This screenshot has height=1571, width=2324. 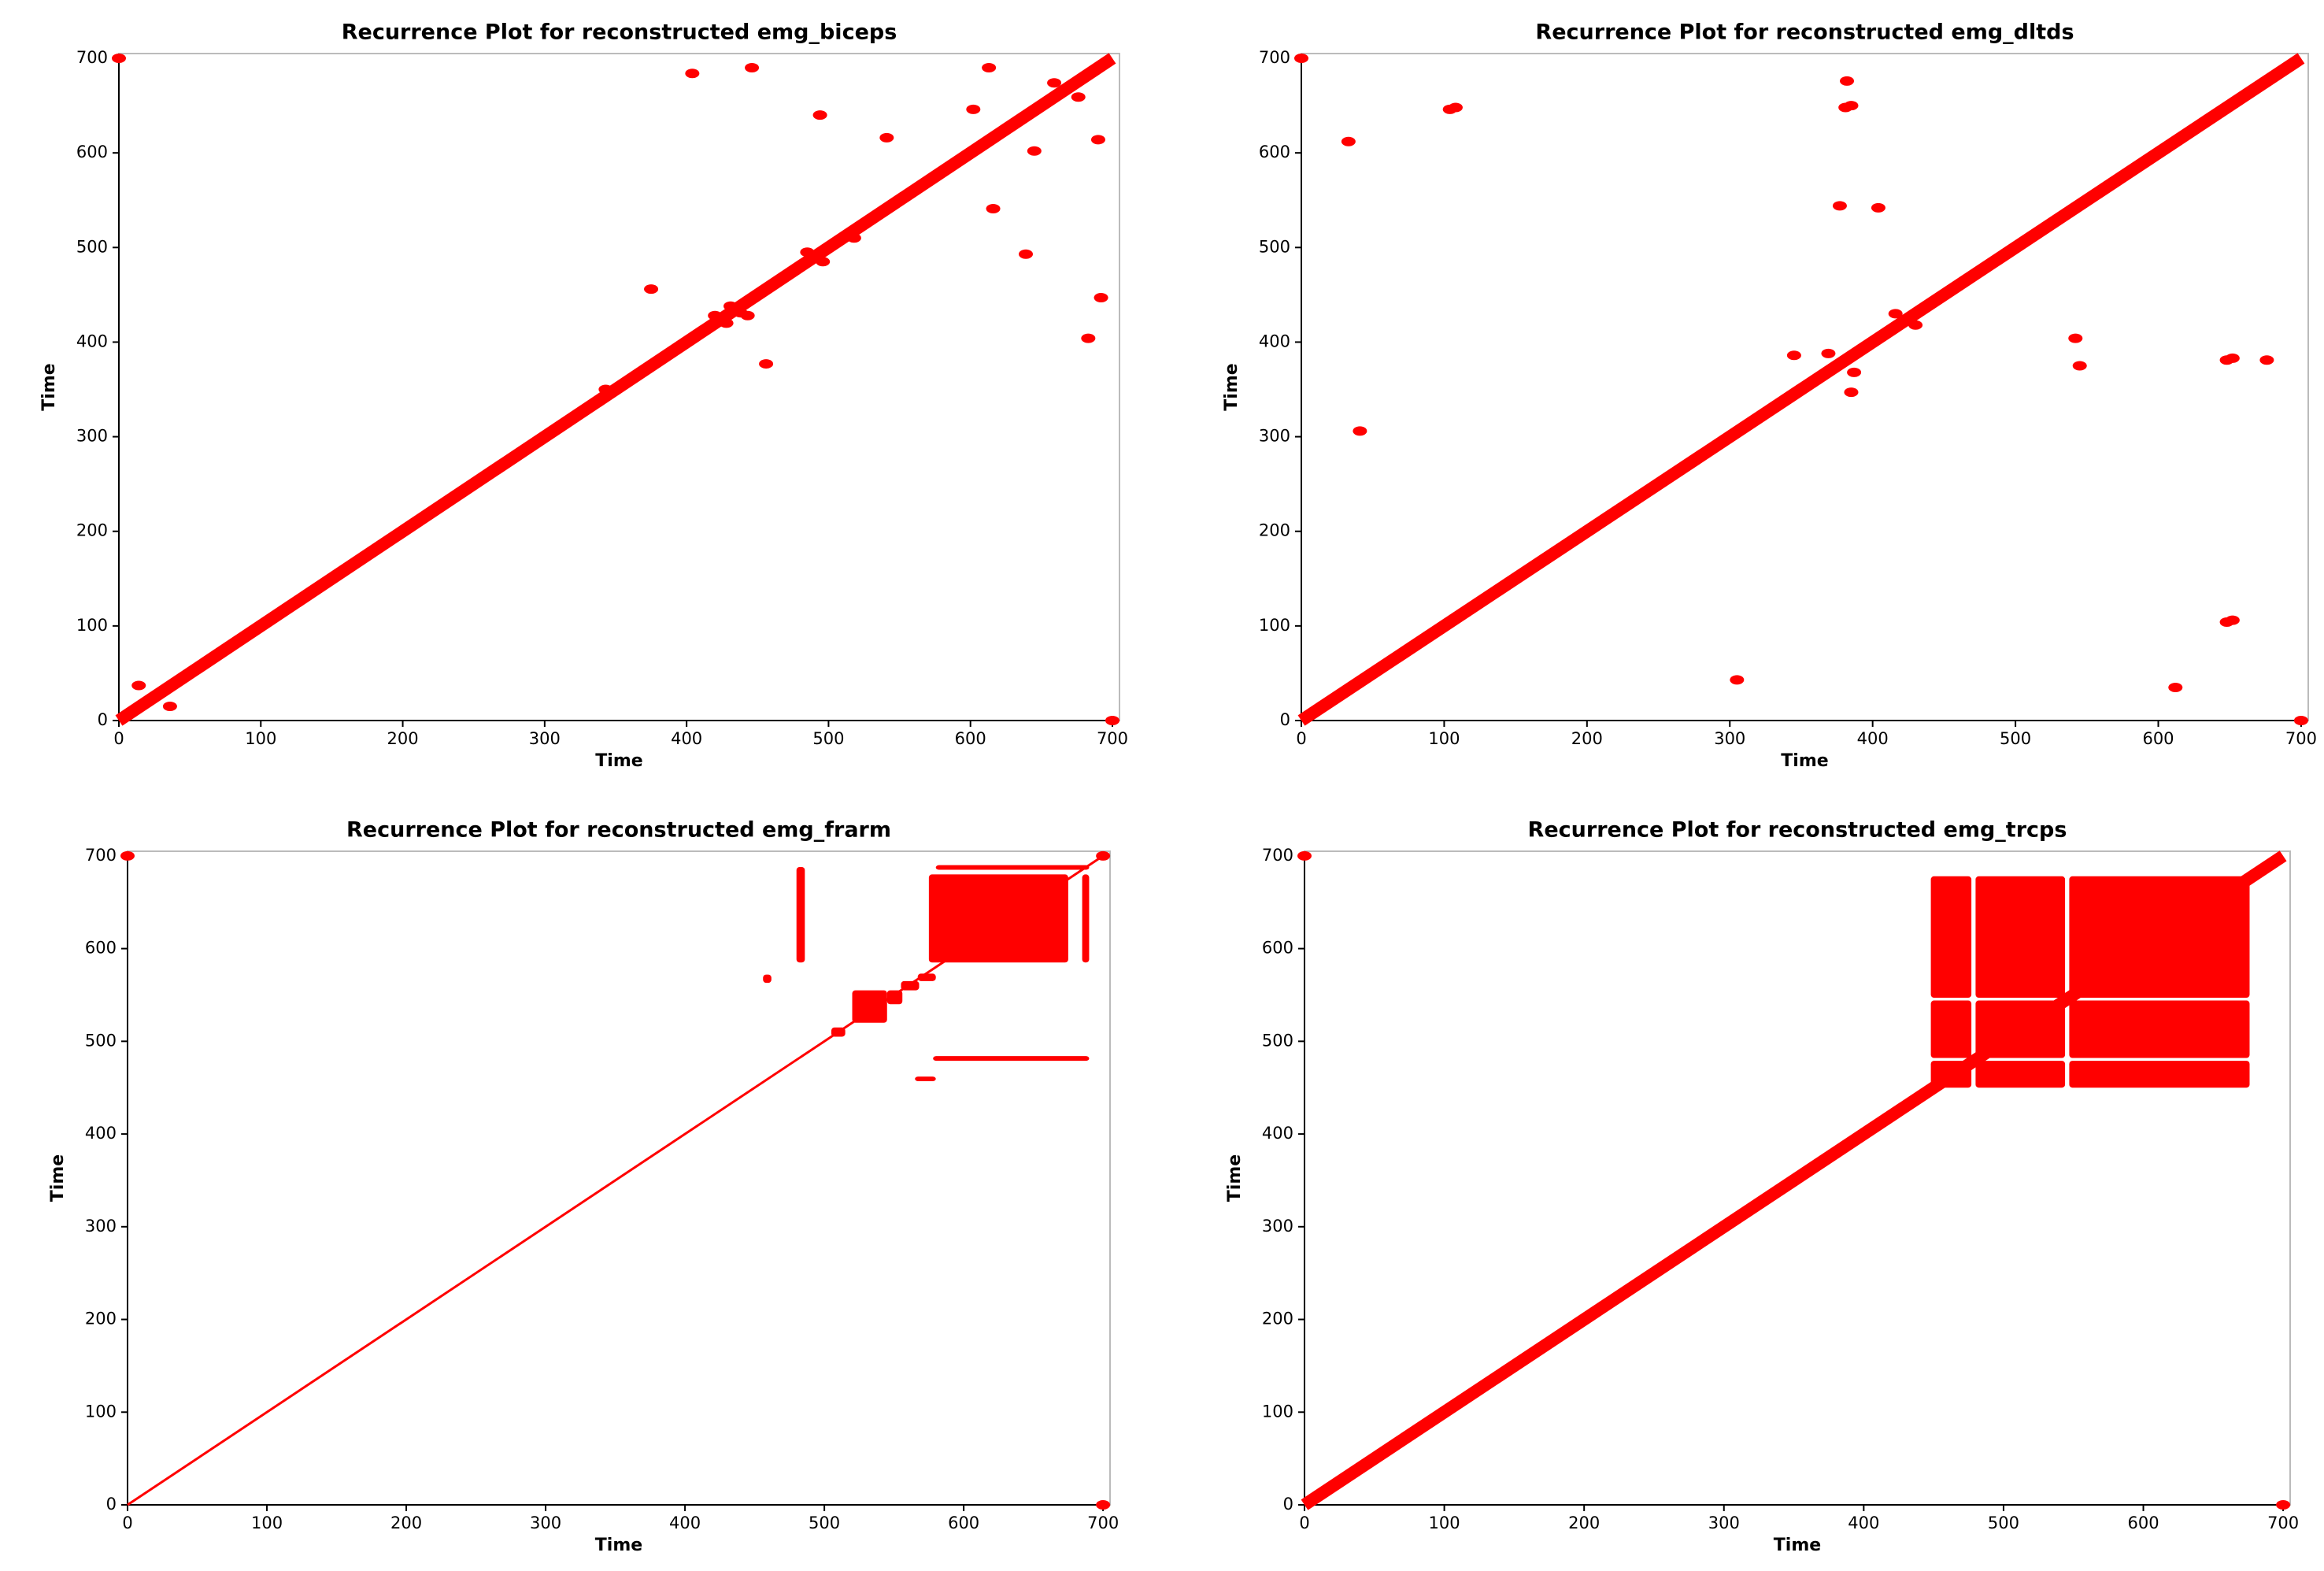 What do you see at coordinates (1112, 739) in the screenshot?
I see `x-tick-label: 700` at bounding box center [1112, 739].